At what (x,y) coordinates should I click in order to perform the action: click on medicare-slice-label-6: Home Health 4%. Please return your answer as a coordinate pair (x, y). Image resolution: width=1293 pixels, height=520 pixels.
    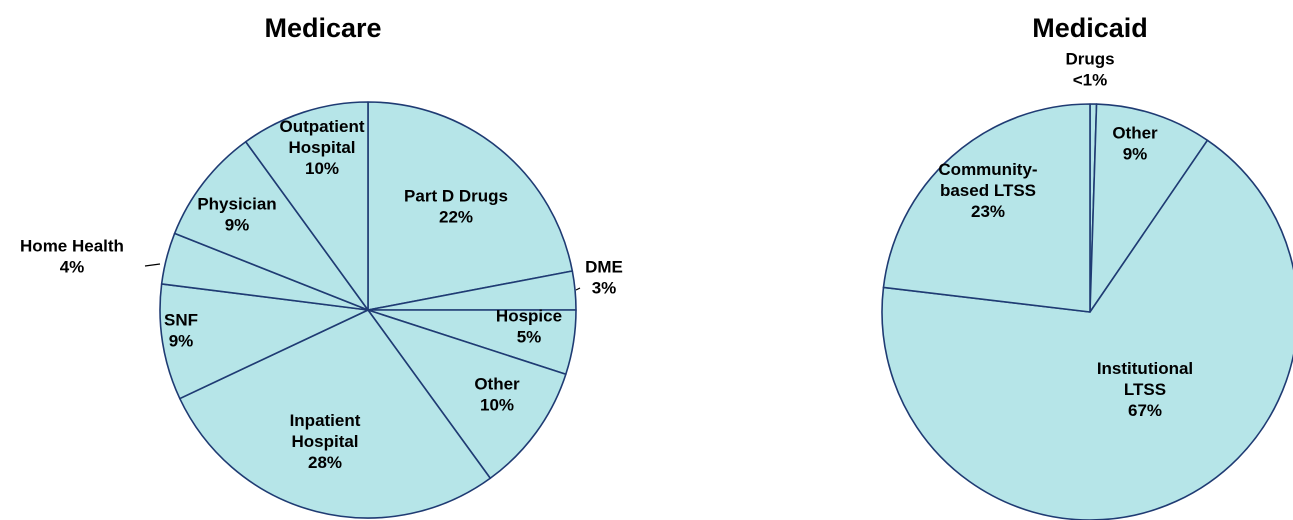
    Looking at the image, I should click on (72, 257).